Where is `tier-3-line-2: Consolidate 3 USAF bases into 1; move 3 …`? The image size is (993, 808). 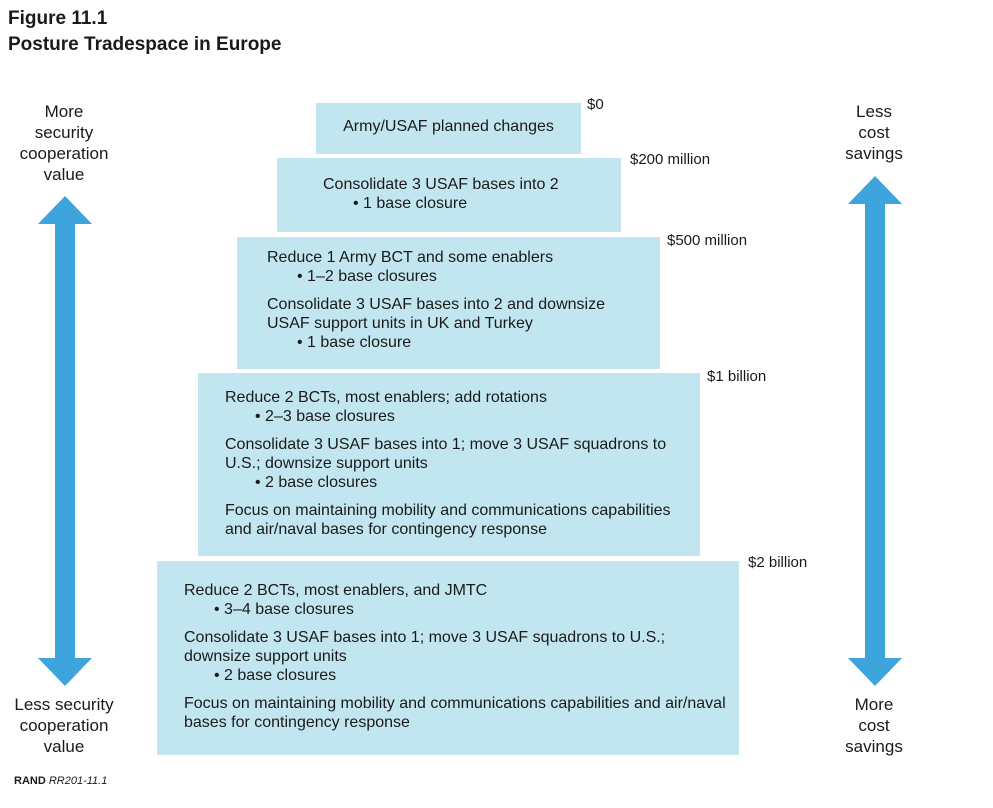
tier-3-line-2: Consolidate 3 USAF bases into 1; move 3 … is located at coordinates (446, 454).